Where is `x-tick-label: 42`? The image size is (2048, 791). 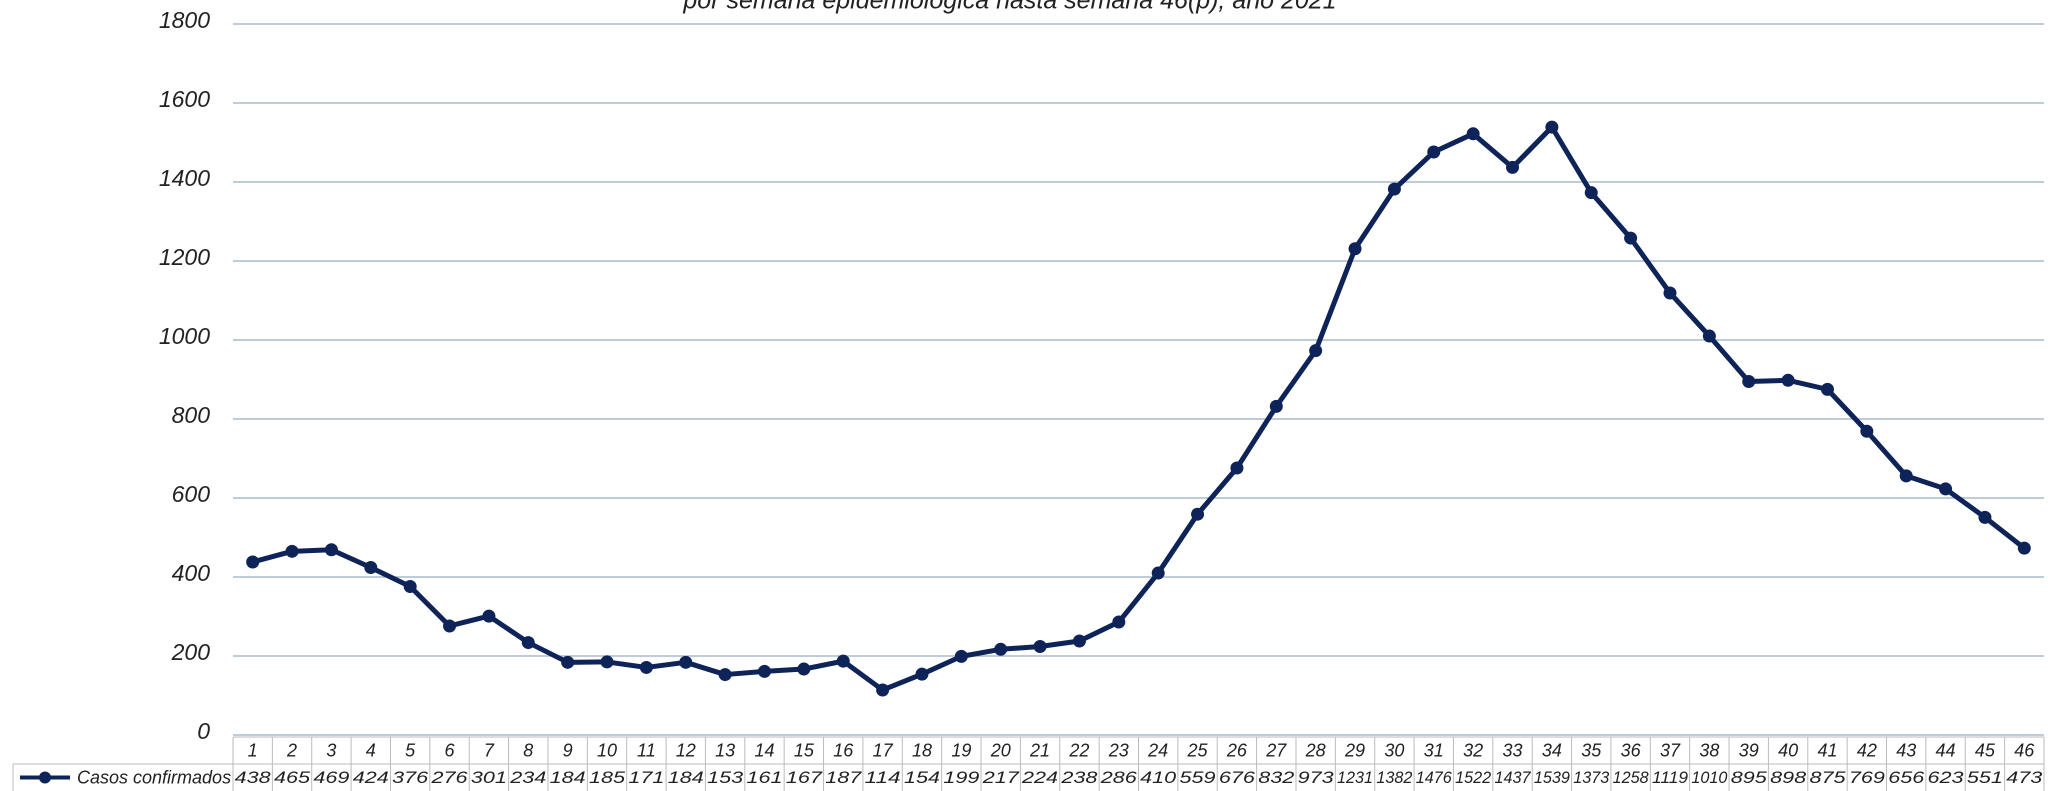 x-tick-label: 42 is located at coordinates (1867, 750).